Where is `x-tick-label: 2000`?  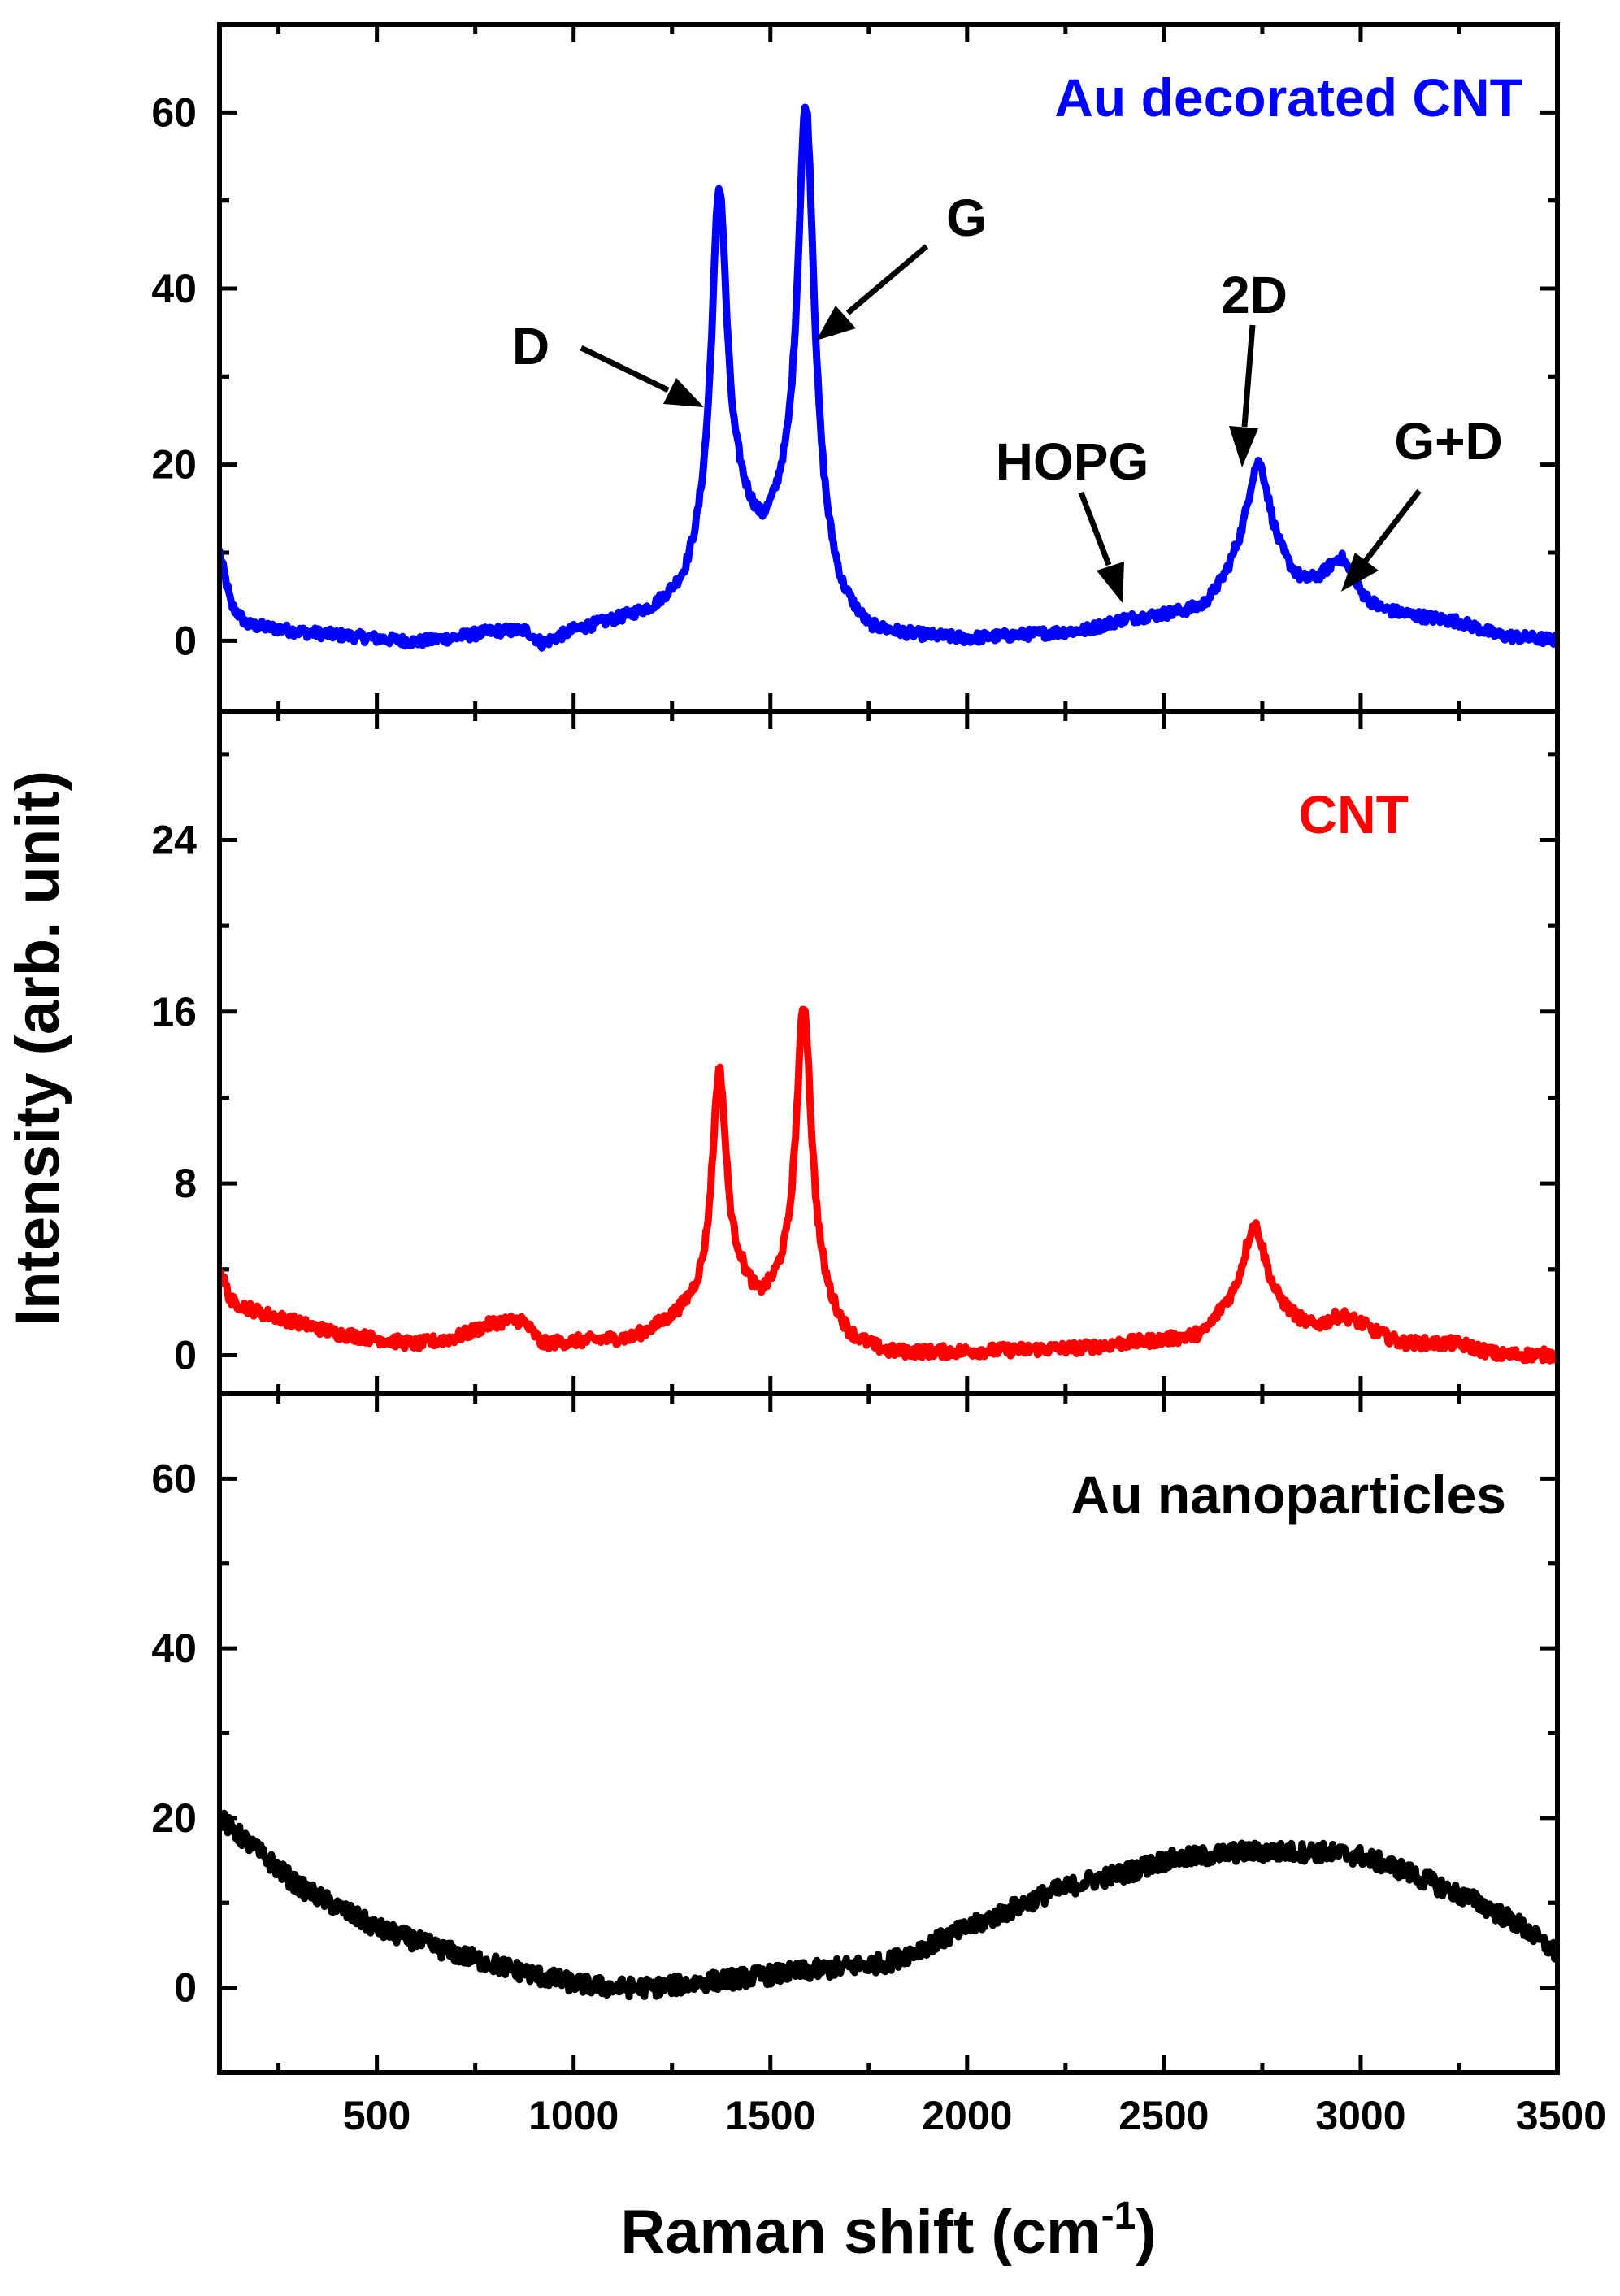 x-tick-label: 2000 is located at coordinates (967, 2115).